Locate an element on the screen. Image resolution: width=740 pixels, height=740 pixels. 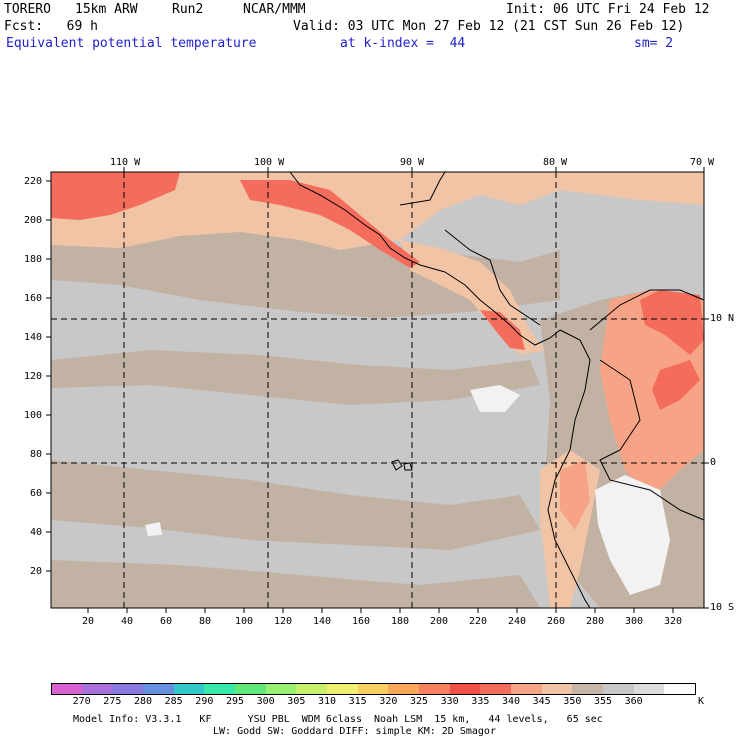
x-tick-20: 20 is located at coordinates (88, 621).